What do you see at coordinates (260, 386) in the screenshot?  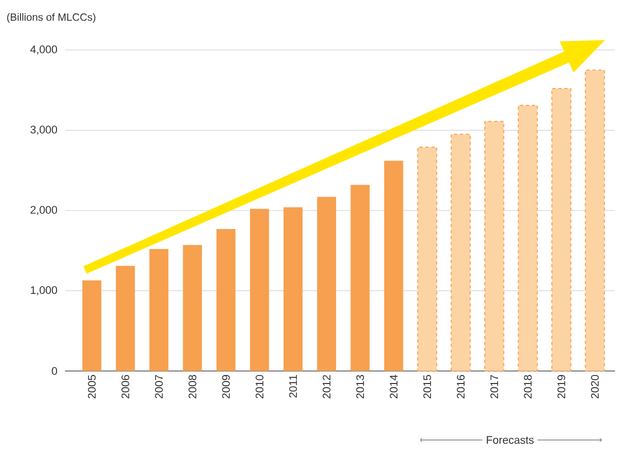 I see `x-tick-label: 2010` at bounding box center [260, 386].